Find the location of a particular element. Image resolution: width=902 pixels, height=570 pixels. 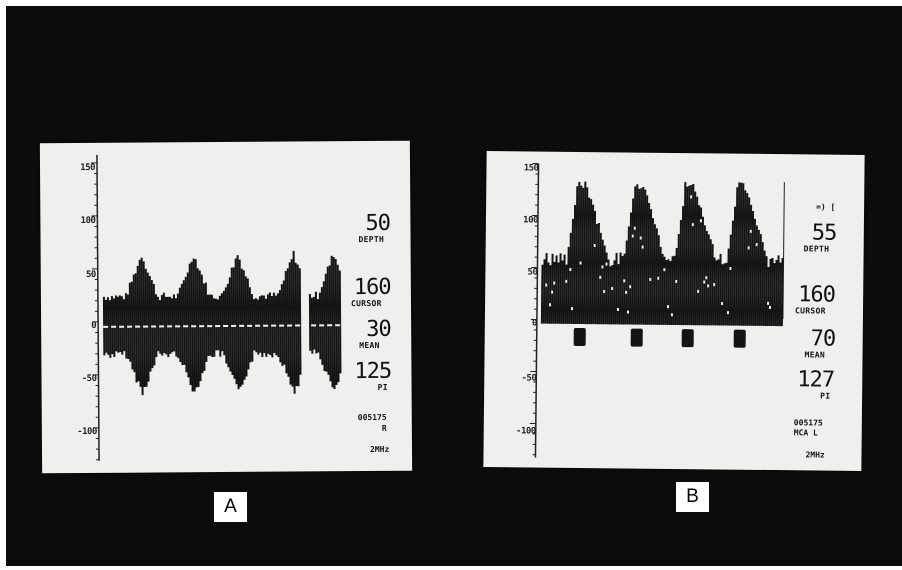

study-id: 005175 is located at coordinates (808, 423).